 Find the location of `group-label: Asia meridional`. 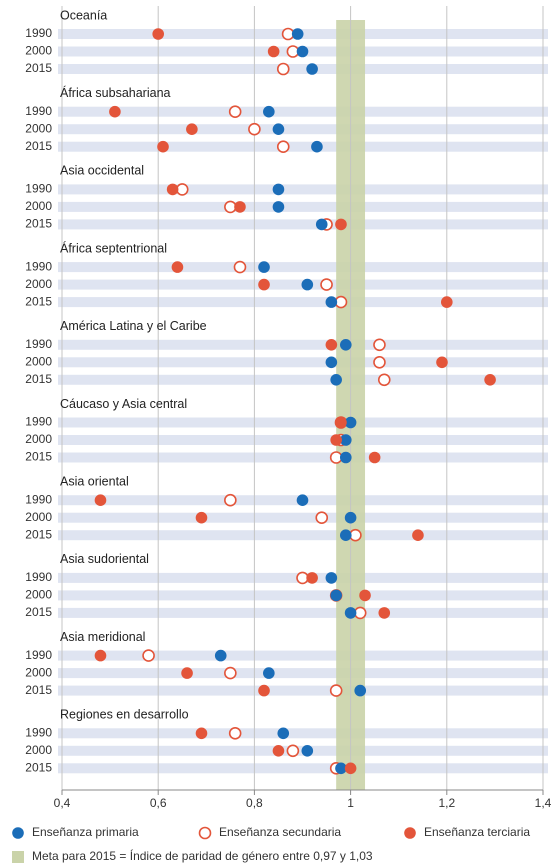

group-label: Asia meridional is located at coordinates (102, 637).